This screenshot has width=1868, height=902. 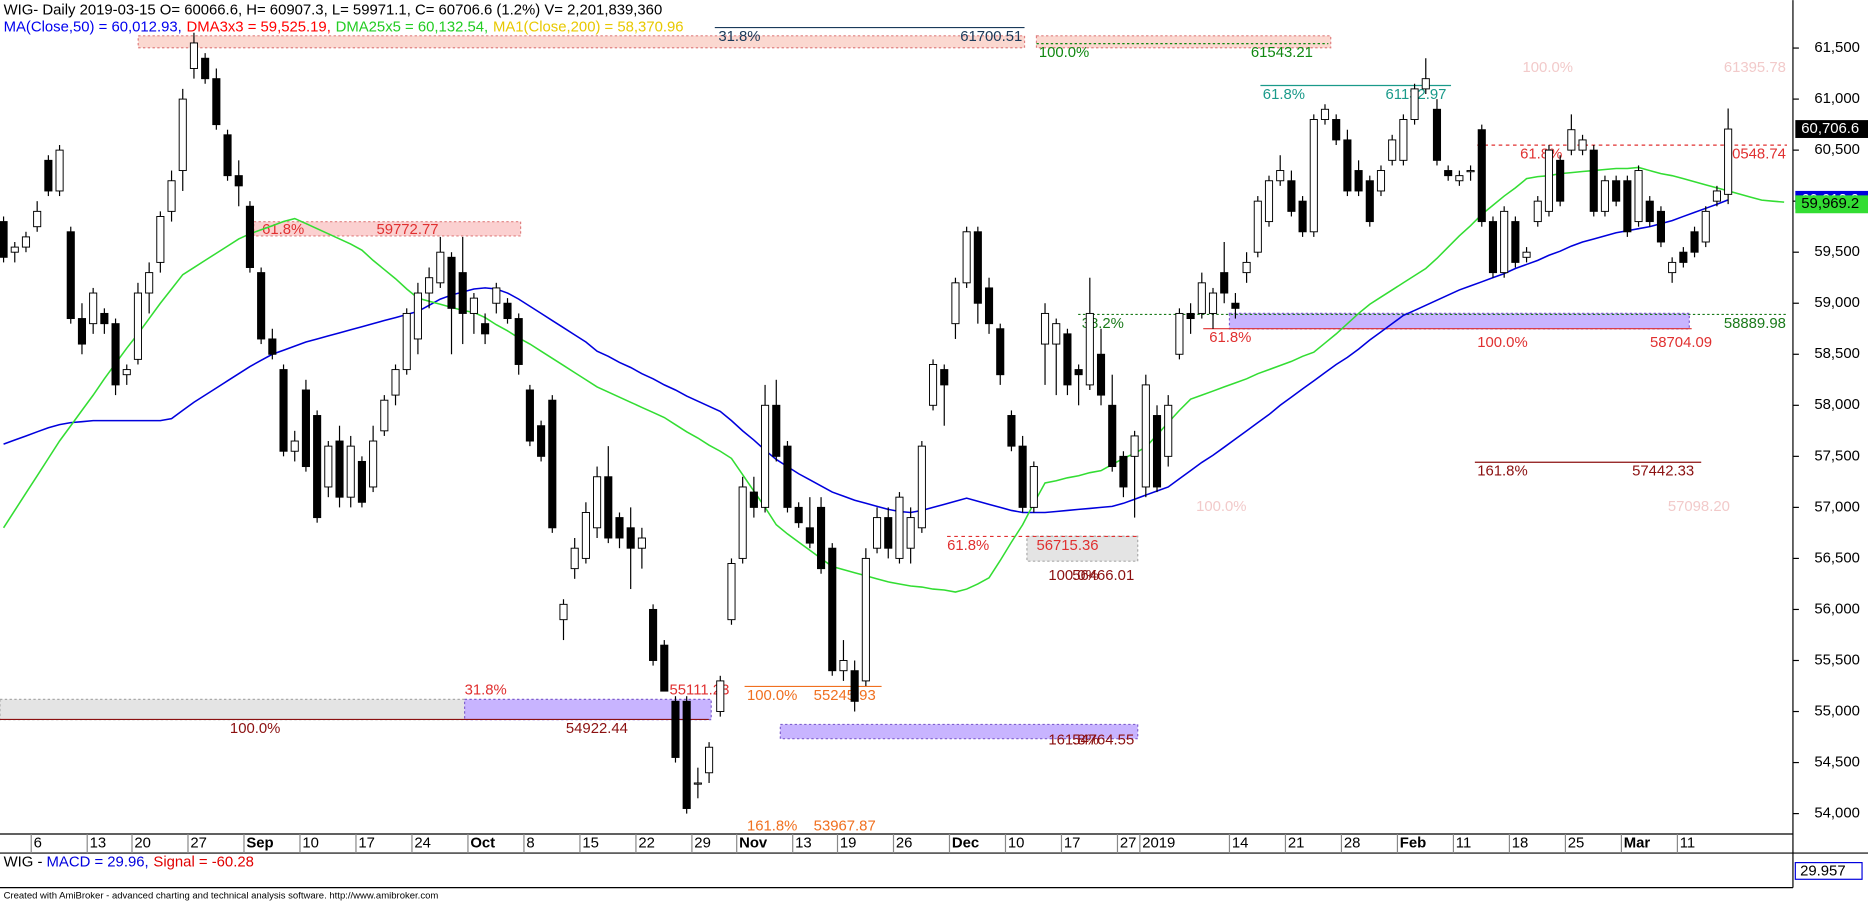 I want to click on fib-value: 61395.78, so click(x=1755, y=68).